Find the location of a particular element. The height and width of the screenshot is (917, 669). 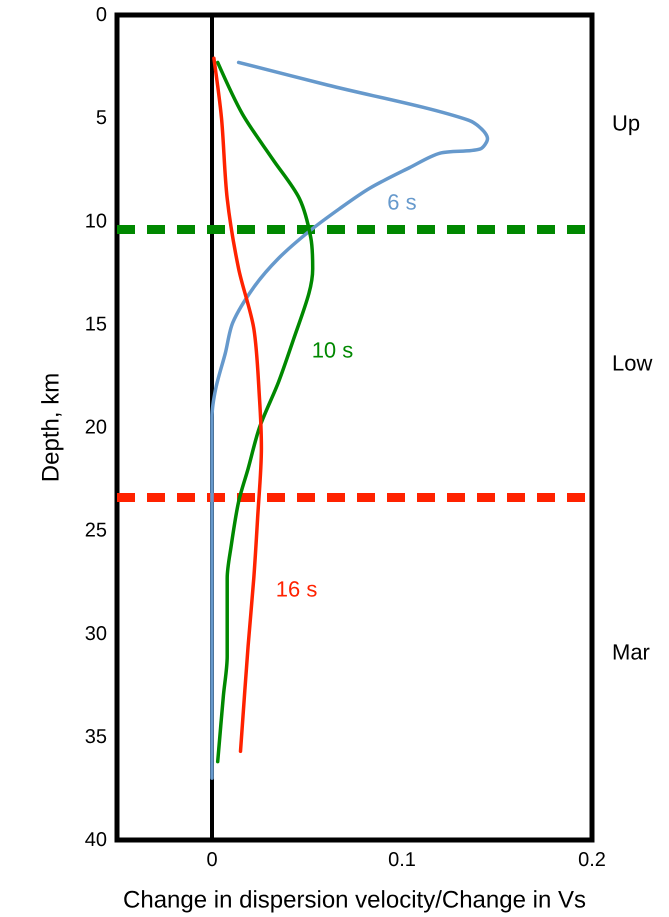

y-tick-label: 10 is located at coordinates (95, 221).